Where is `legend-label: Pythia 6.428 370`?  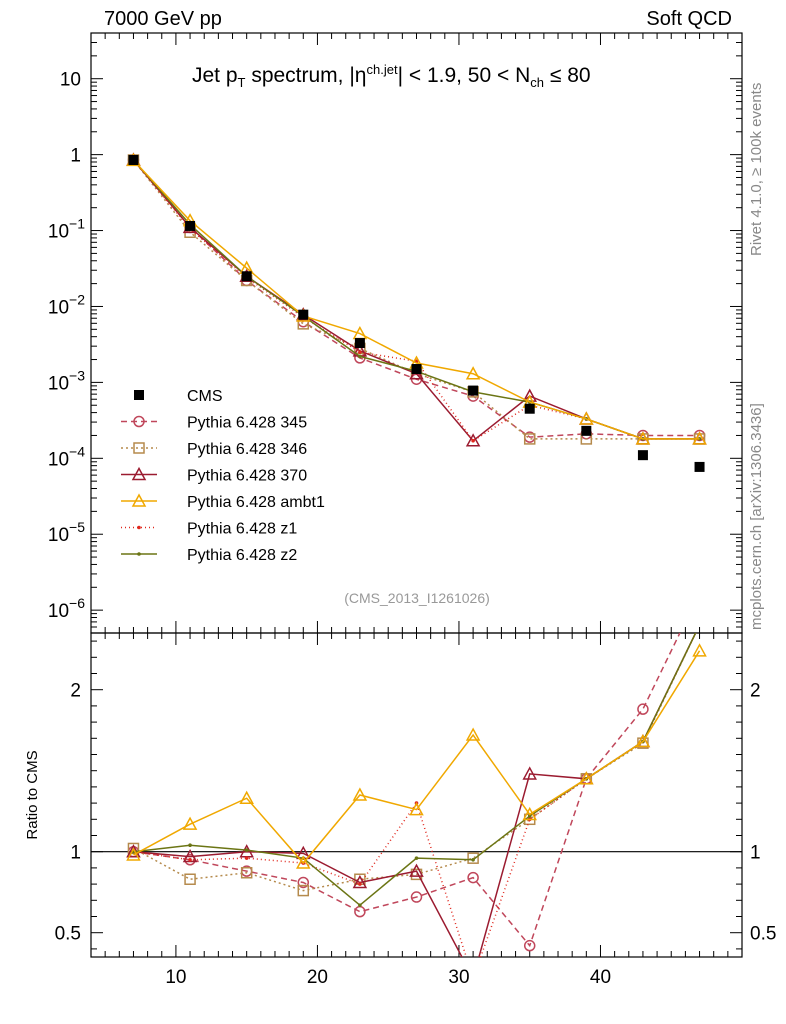 legend-label: Pythia 6.428 370 is located at coordinates (247, 476).